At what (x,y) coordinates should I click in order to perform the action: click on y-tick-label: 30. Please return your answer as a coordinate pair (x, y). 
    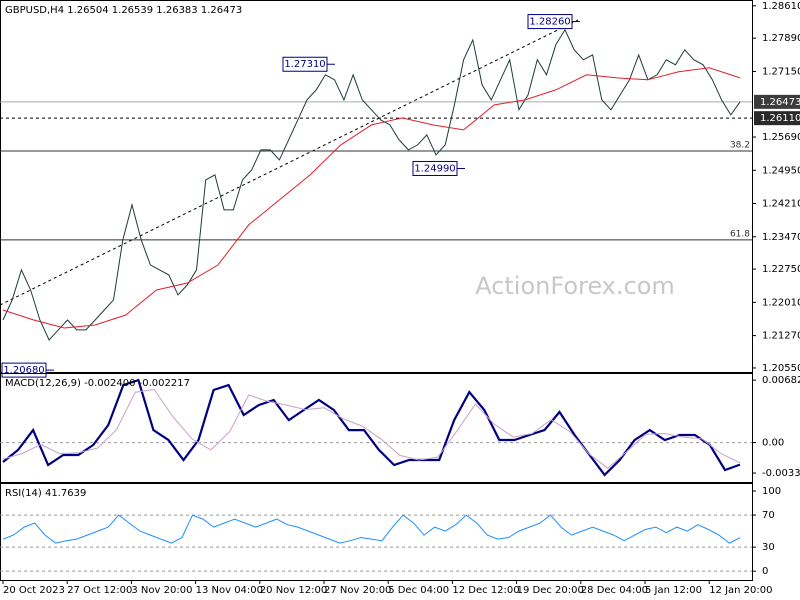
    Looking at the image, I should click on (768, 547).